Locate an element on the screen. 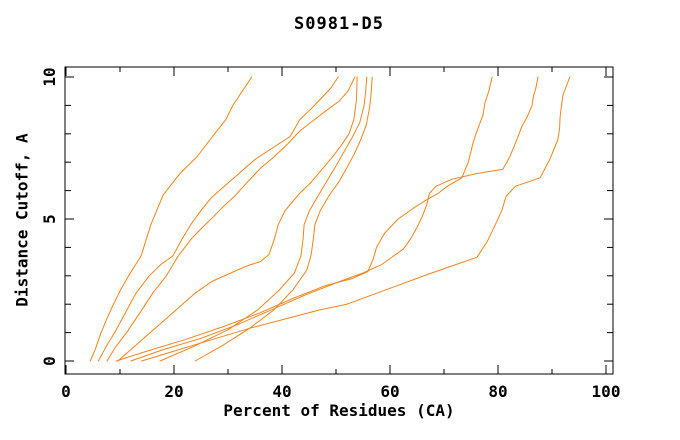 This screenshot has height=440, width=680. y-tick-label: 10 is located at coordinates (49, 76).